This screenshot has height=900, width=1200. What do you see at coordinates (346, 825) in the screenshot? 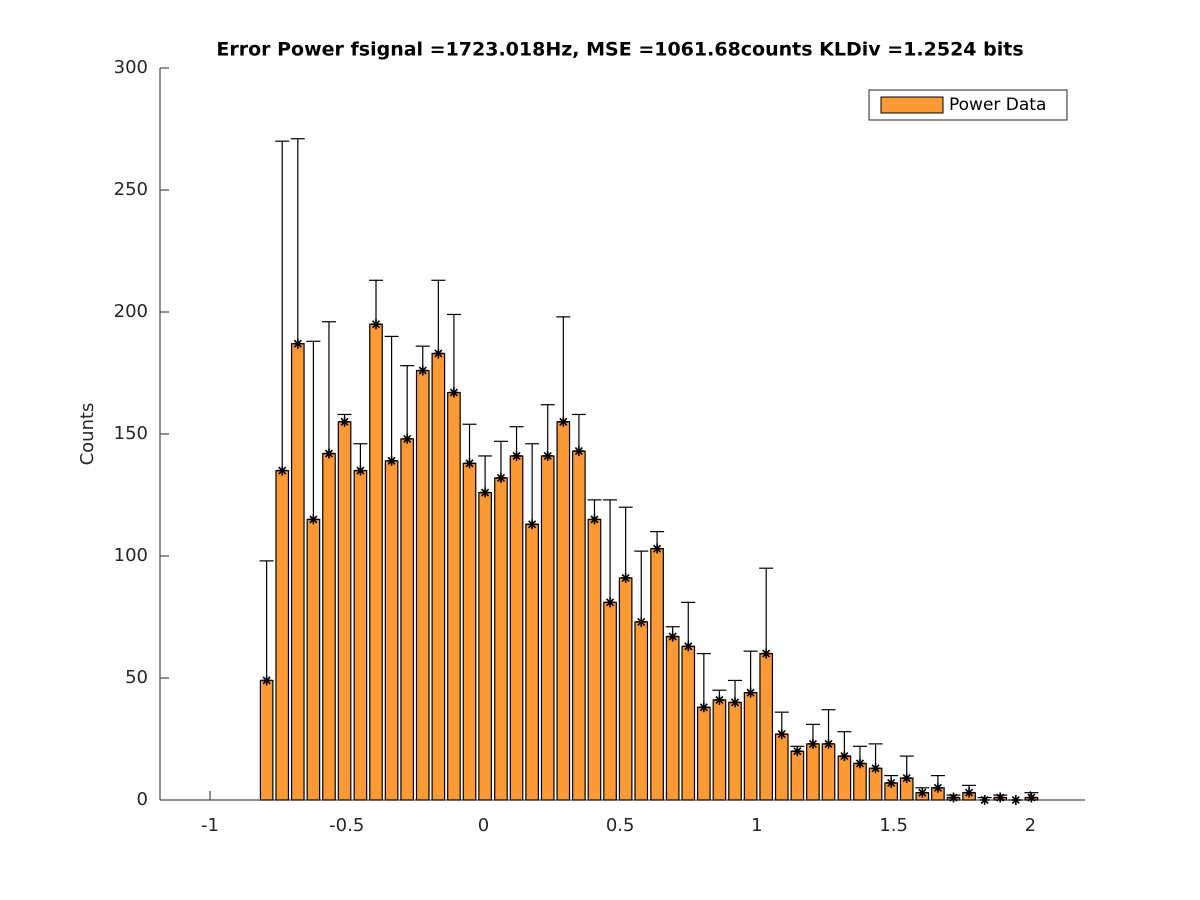
I see `x-tick-label: -0.5` at bounding box center [346, 825].